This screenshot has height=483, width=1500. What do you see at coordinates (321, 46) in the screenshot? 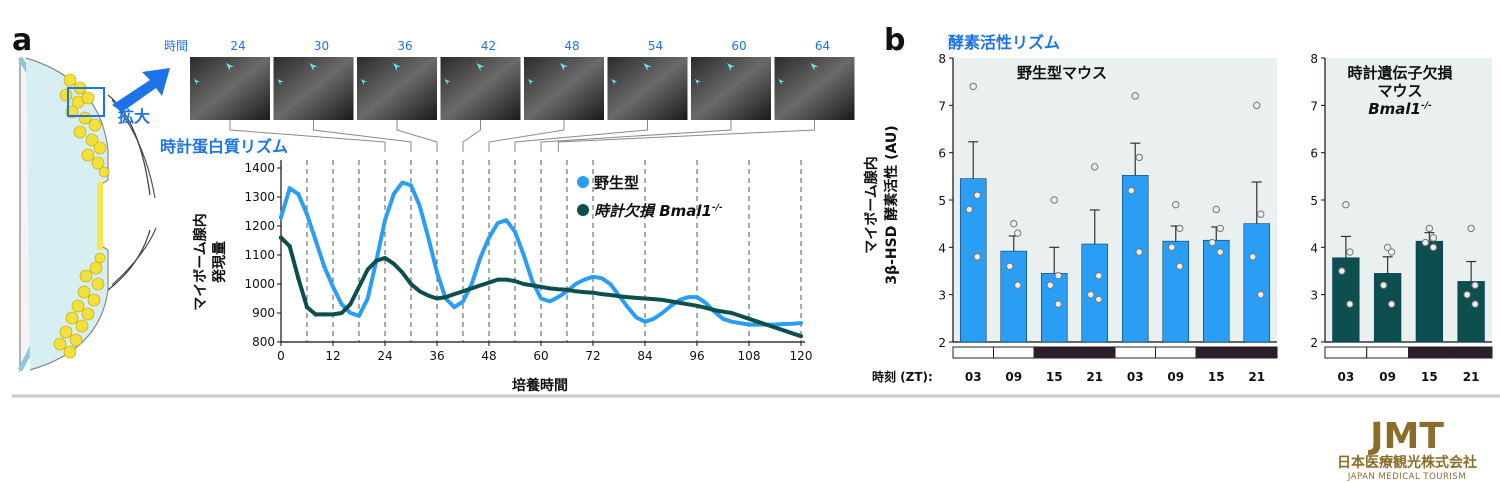
I see `time-label: 30` at bounding box center [321, 46].